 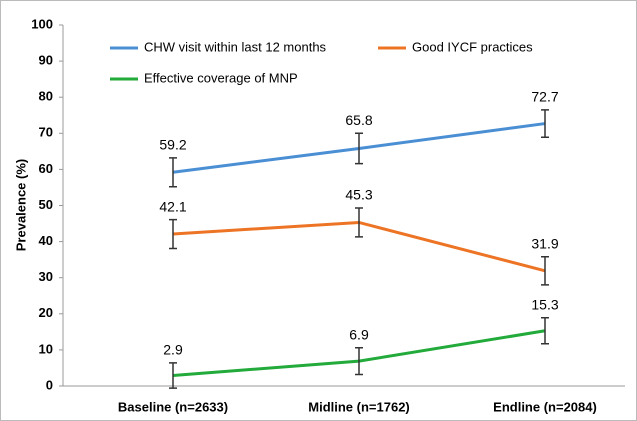 What do you see at coordinates (172, 206) in the screenshot?
I see `data-label: 42.1` at bounding box center [172, 206].